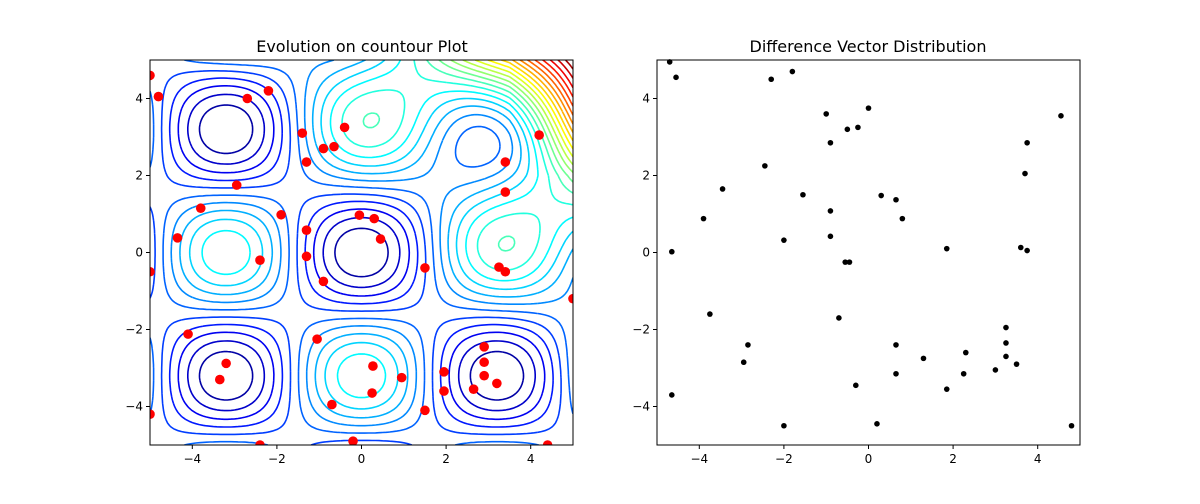 This screenshot has height=504, width=1200. I want to click on right-y-axis-ticks: −4 −2 0 2 4, so click(644, 253).